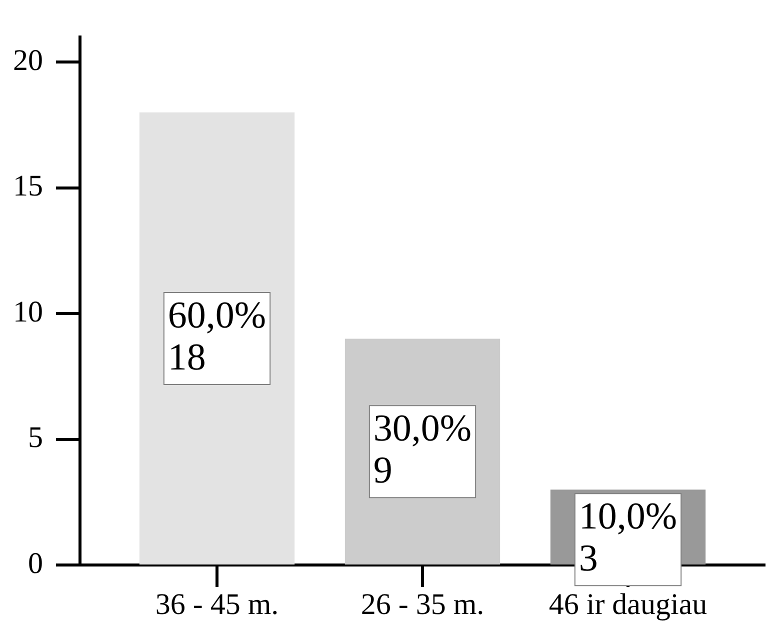 Image resolution: width=775 pixels, height=626 pixels. Describe the element at coordinates (628, 604) in the screenshot. I see `x-tick-label: 46 ir daugiau` at that location.